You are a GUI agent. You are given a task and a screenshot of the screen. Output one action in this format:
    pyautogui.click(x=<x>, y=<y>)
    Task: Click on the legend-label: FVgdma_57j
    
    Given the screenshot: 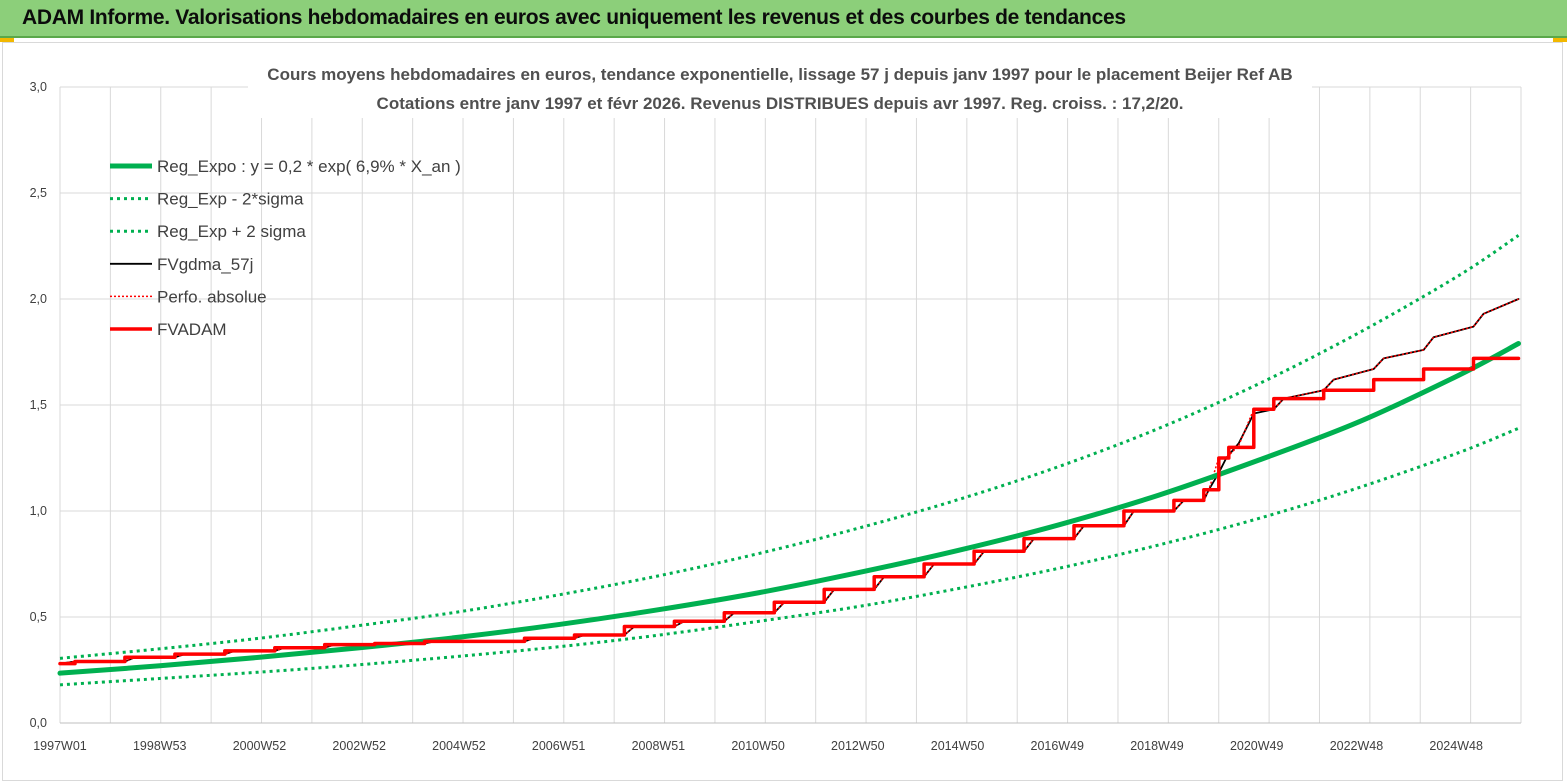 What is the action you would take?
    pyautogui.click(x=205, y=264)
    